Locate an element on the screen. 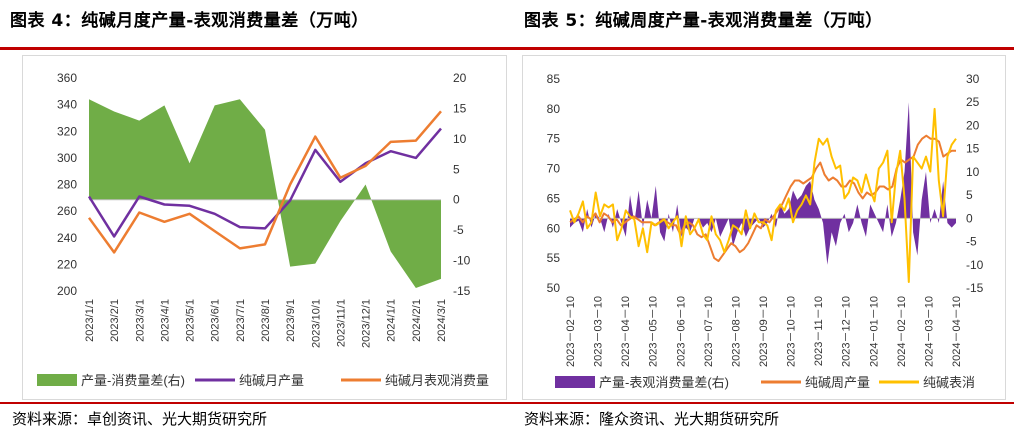  x-tick-label: 2023－02－10 is located at coordinates (571, 331).